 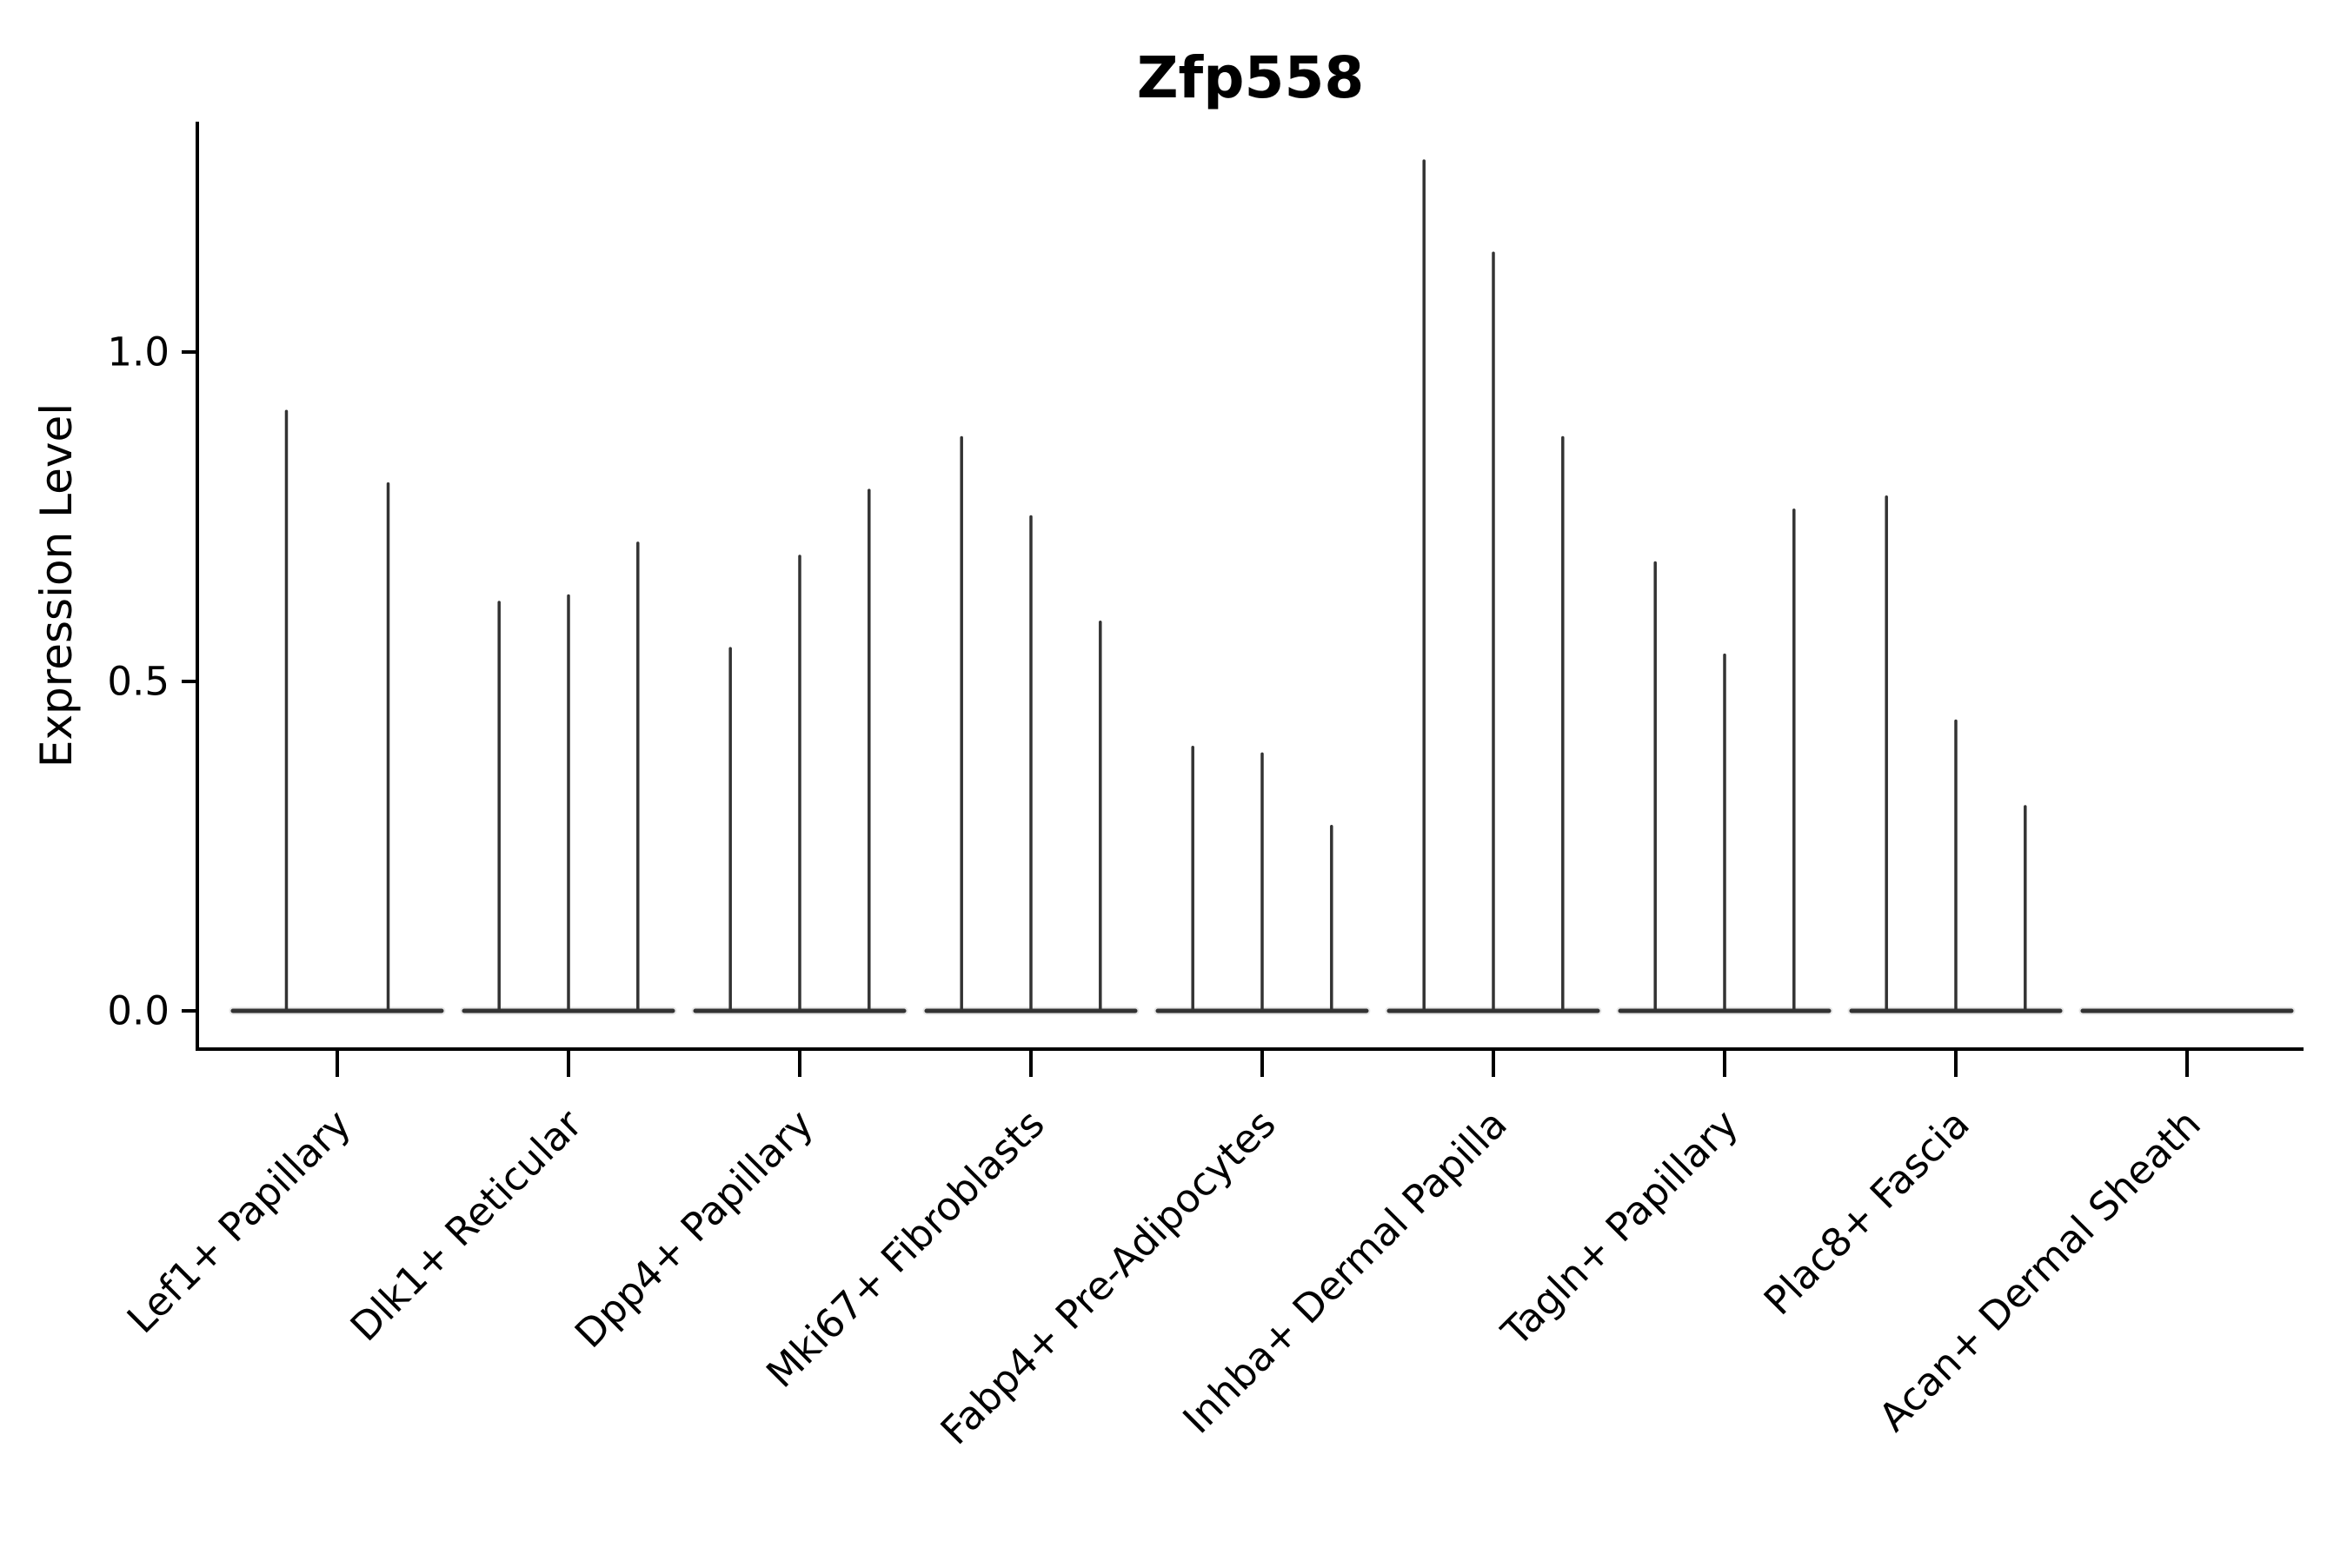 I want to click on x-tick-label: Dpp4+ Papillary, so click(x=694, y=1228).